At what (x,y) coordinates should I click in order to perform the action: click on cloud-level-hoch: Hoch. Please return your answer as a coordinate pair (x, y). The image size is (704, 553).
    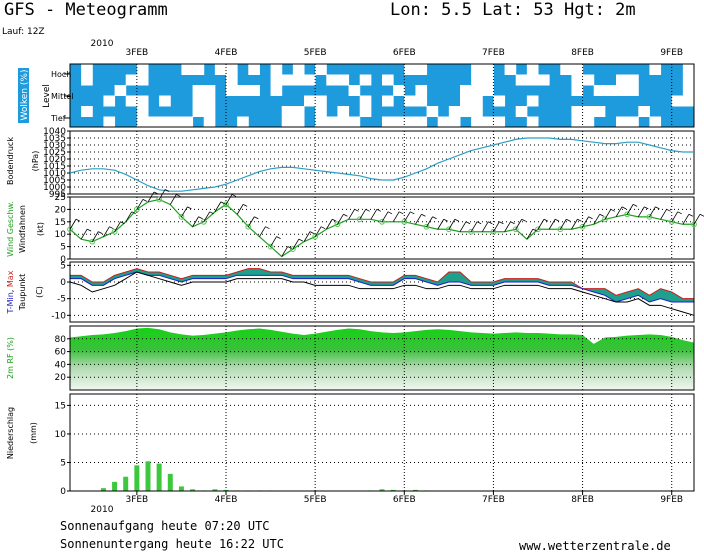
    Looking at the image, I should click on (61, 74).